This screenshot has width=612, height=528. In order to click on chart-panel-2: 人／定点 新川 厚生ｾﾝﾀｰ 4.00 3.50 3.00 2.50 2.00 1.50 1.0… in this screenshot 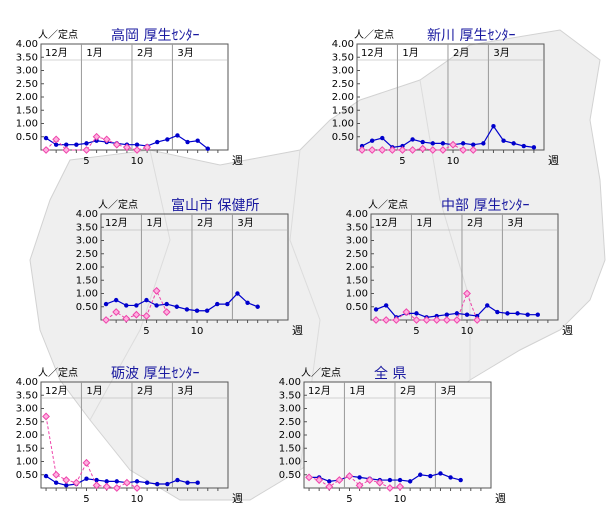, I will do `click(445, 97)`.